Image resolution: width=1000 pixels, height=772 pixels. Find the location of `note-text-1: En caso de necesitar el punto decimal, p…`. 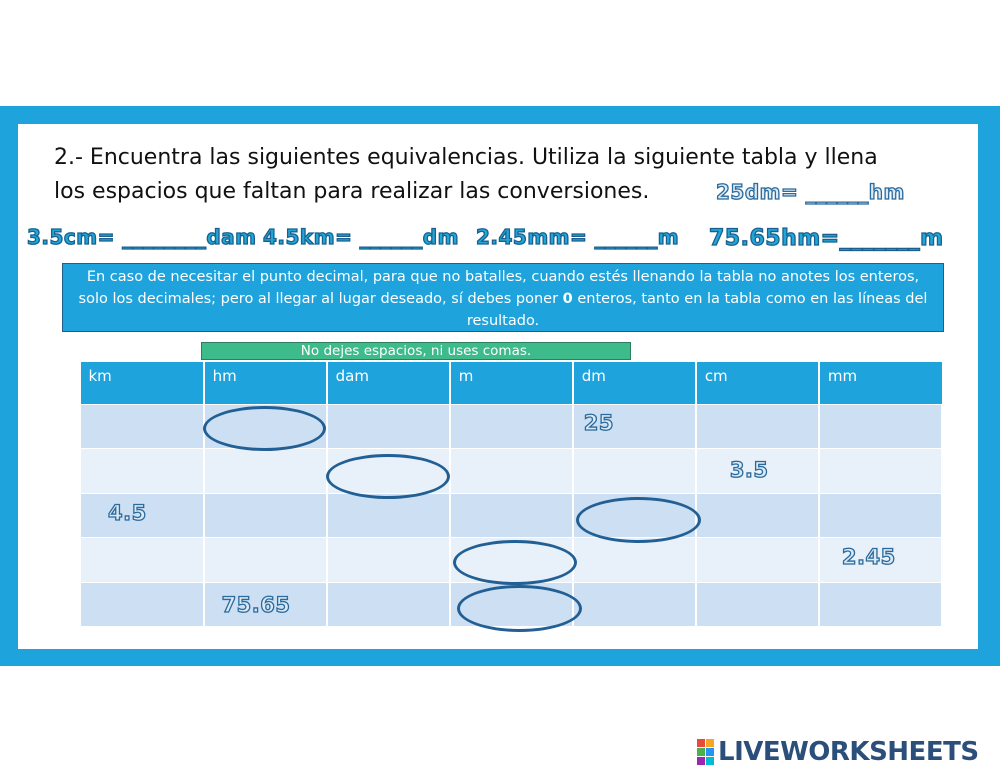

note-text-1: En caso de necesitar el punto decimal, p… is located at coordinates (499, 288).